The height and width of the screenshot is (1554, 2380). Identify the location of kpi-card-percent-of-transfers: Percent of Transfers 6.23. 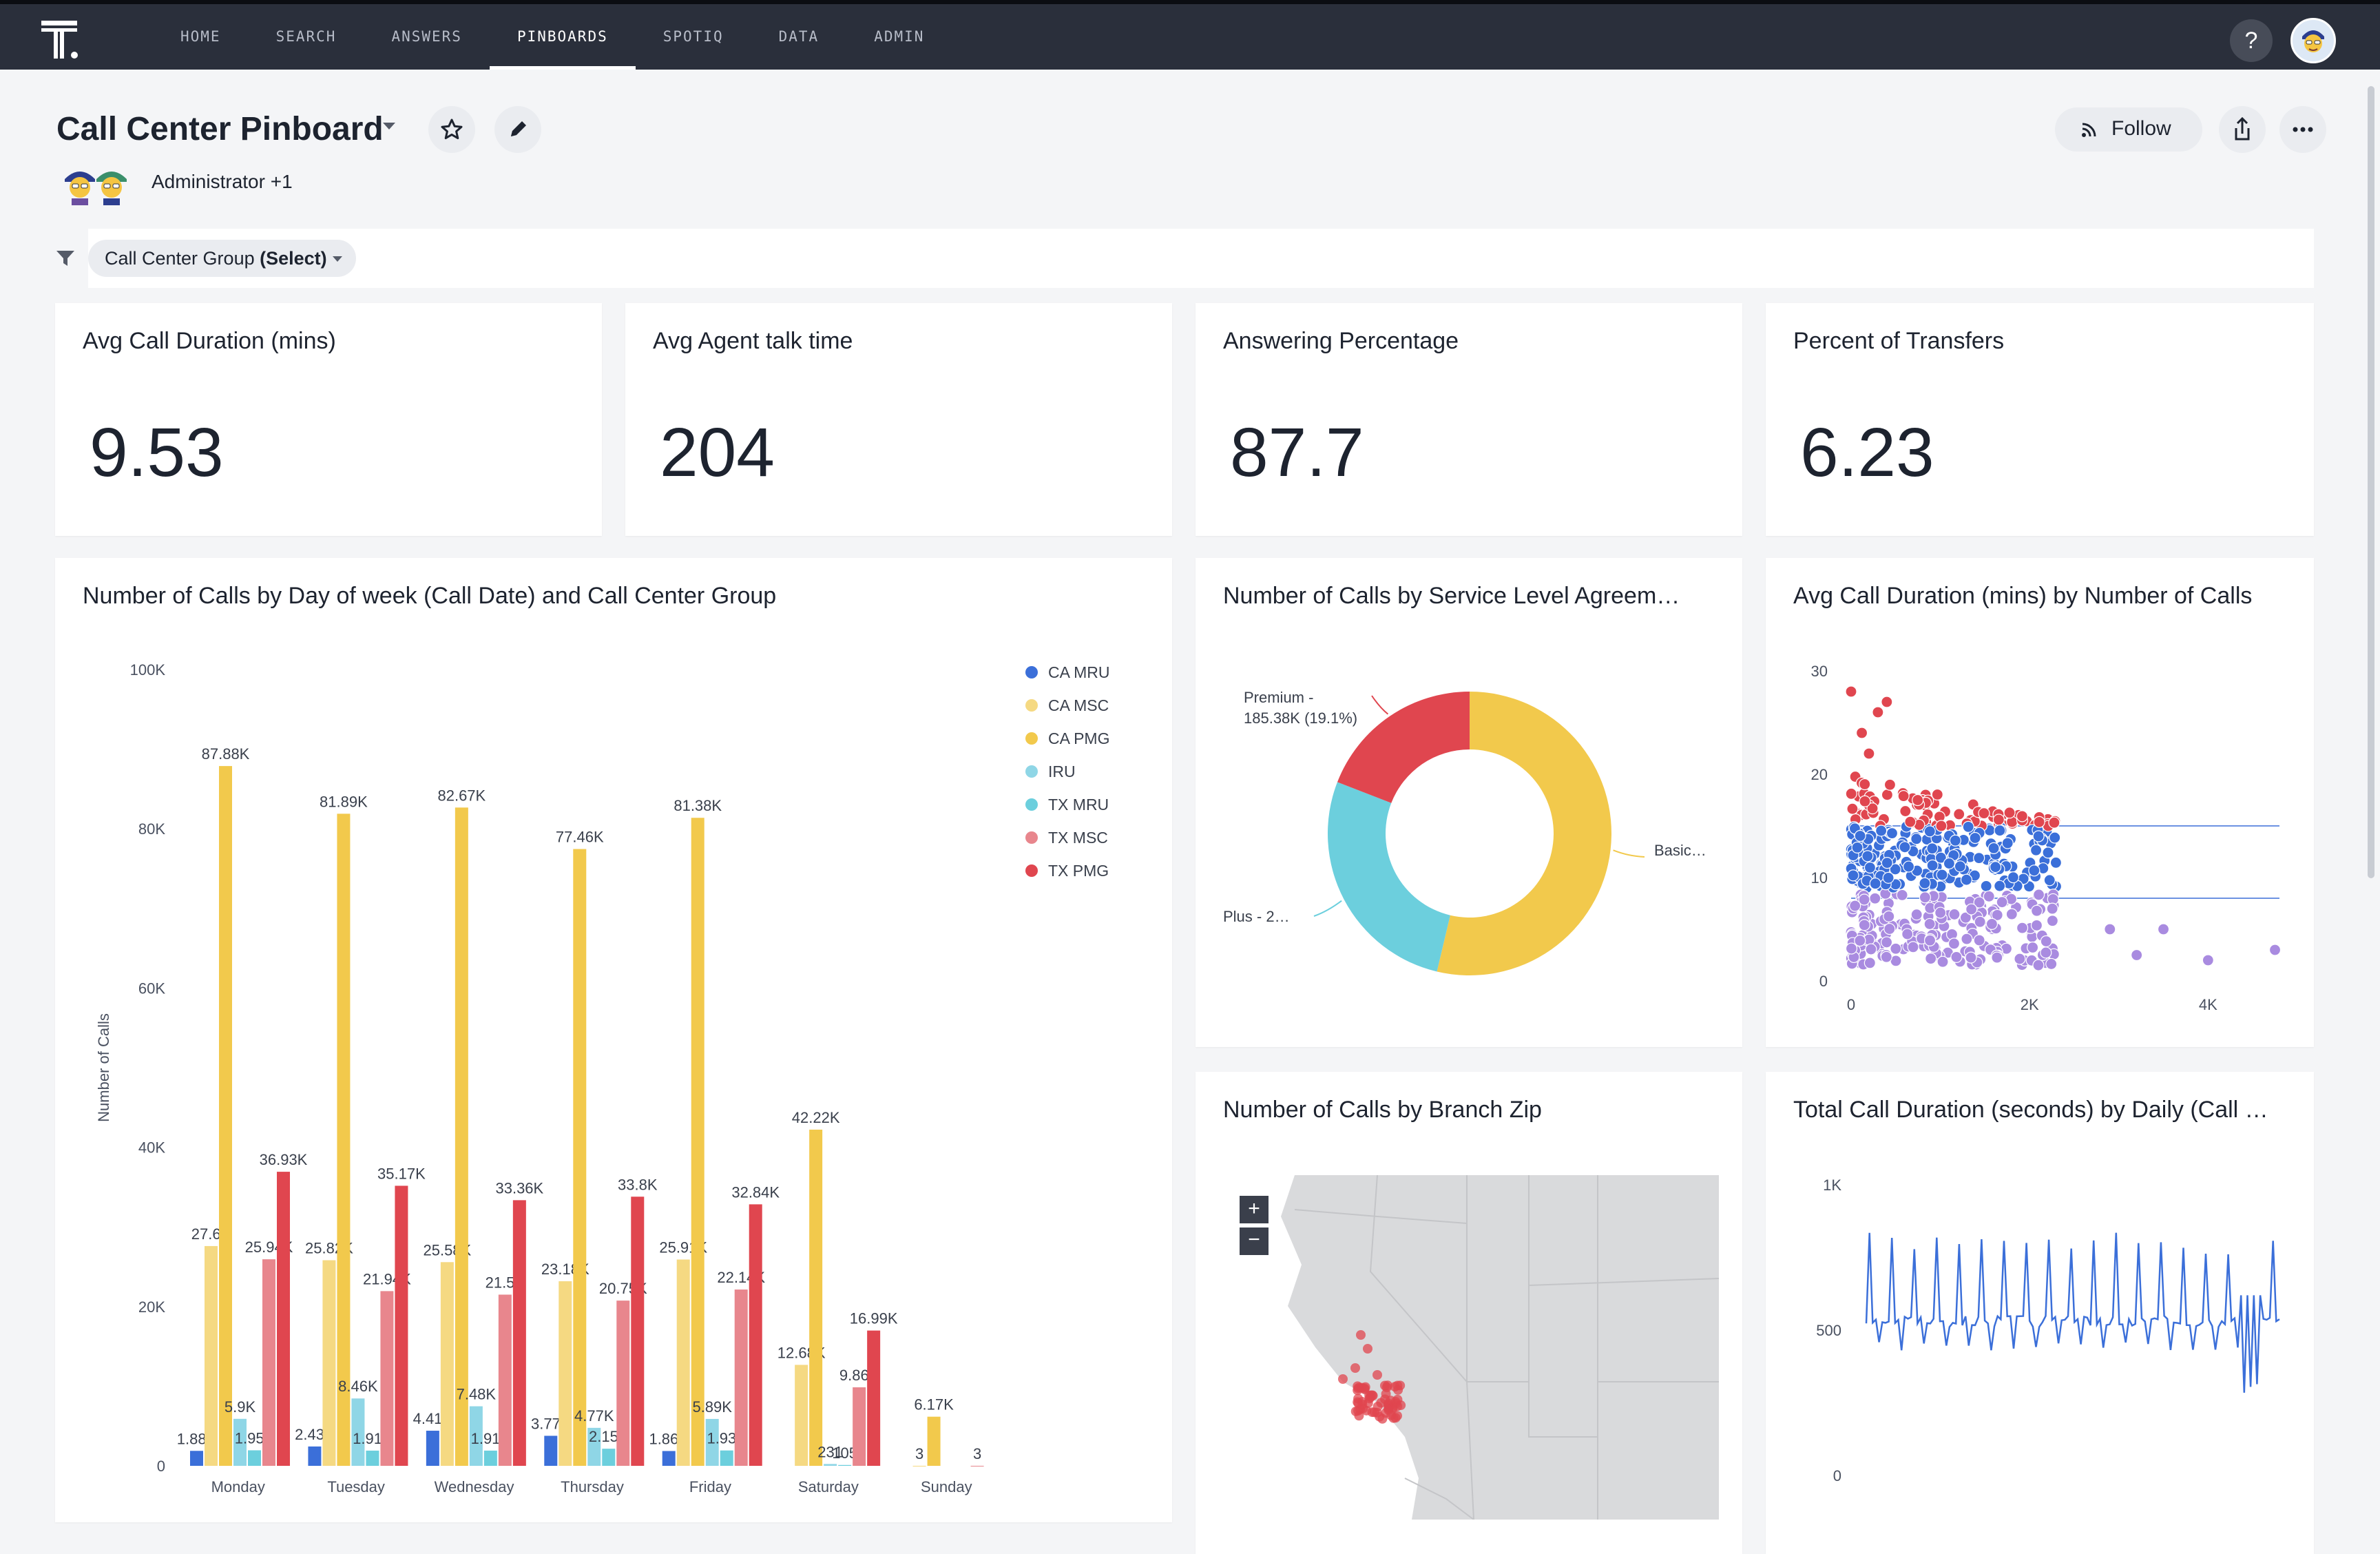
(2040, 419).